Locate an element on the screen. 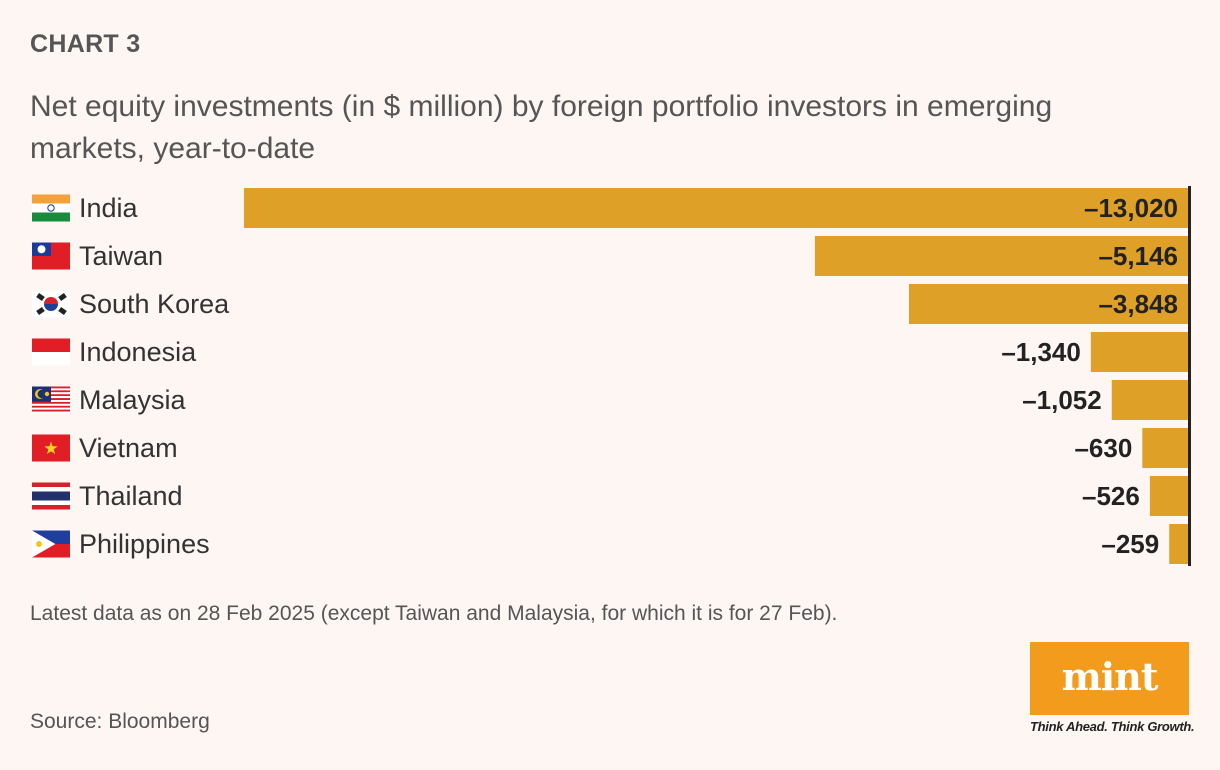 The width and height of the screenshot is (1220, 770). indonesia-flag-icon is located at coordinates (51, 352).